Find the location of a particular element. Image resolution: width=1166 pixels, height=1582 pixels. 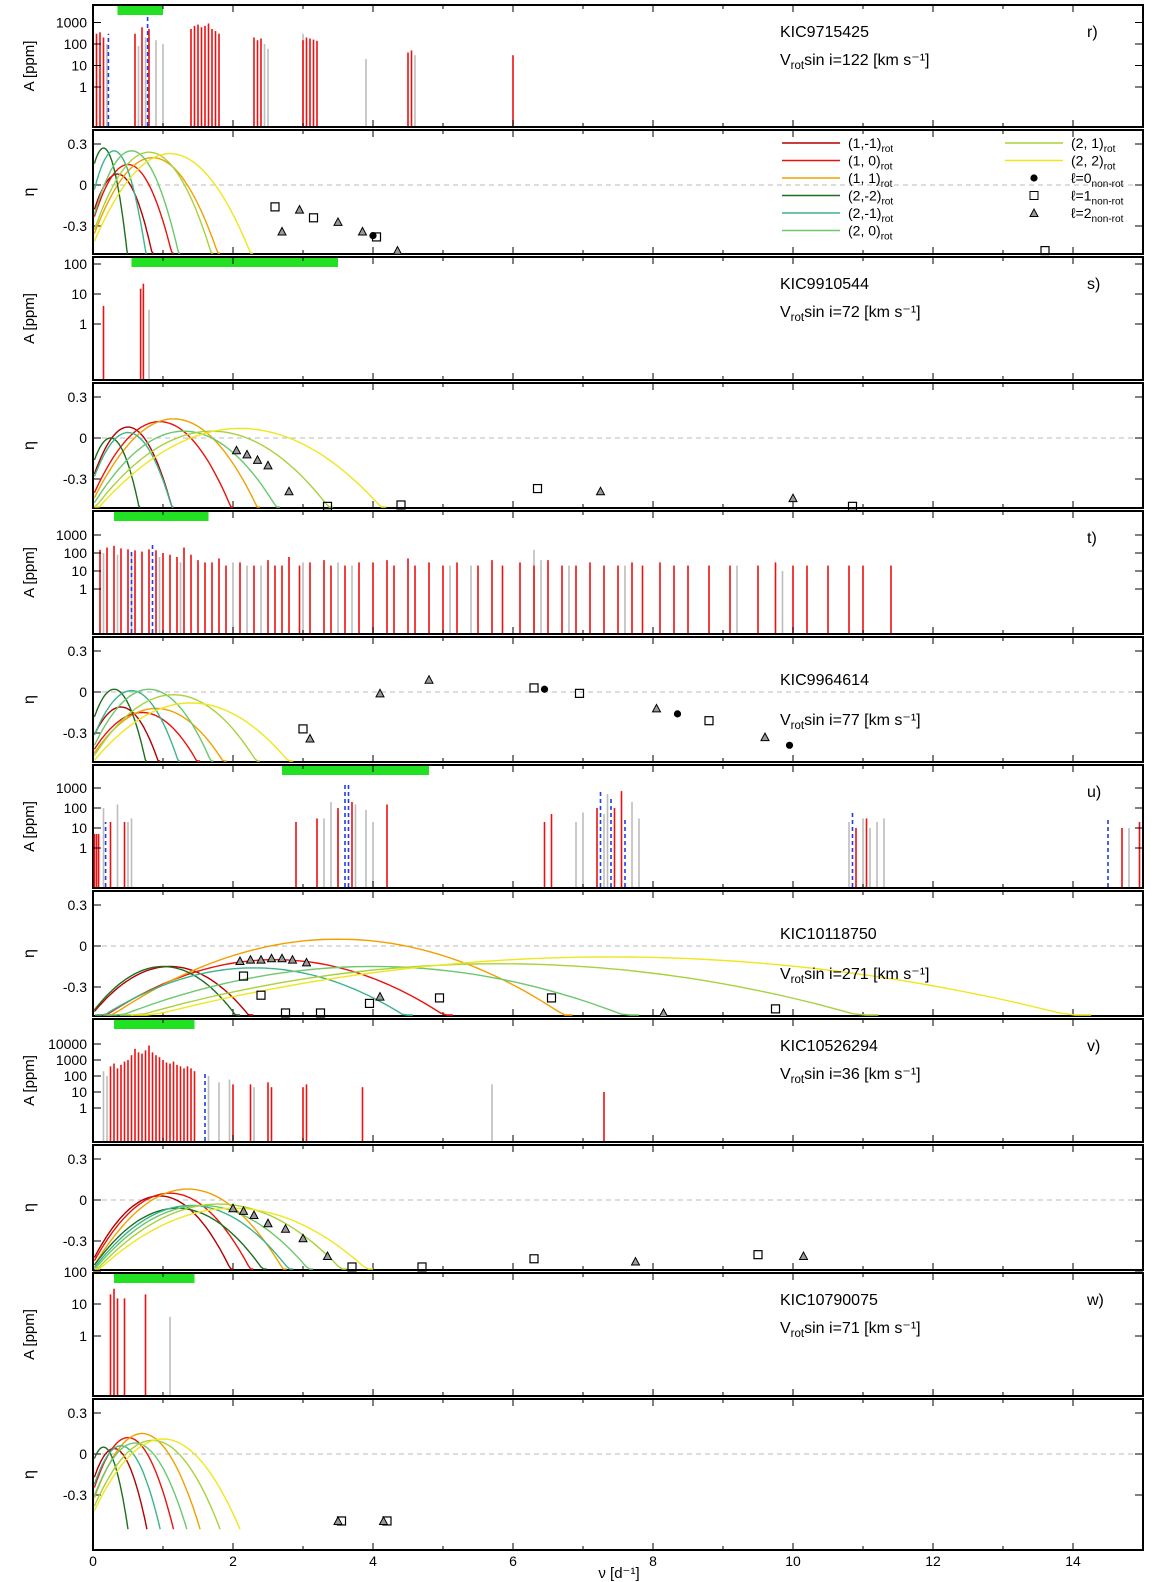

panel-v-eta-ylabel: η is located at coordinates (29, 1207).